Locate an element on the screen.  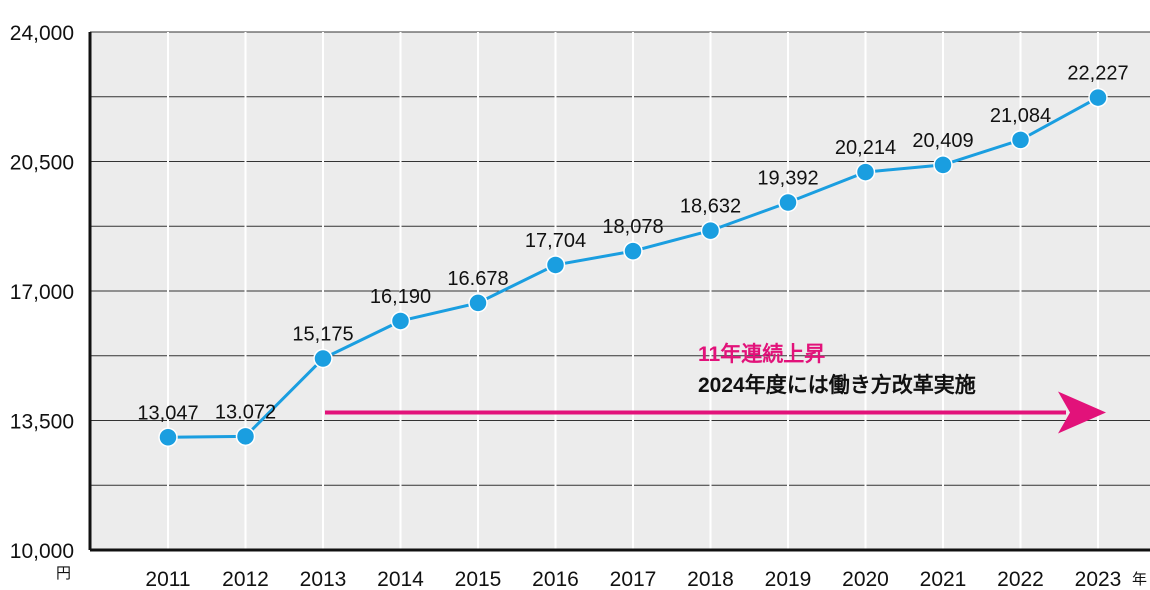
x-tick-label: 2012 is located at coordinates (245, 579).